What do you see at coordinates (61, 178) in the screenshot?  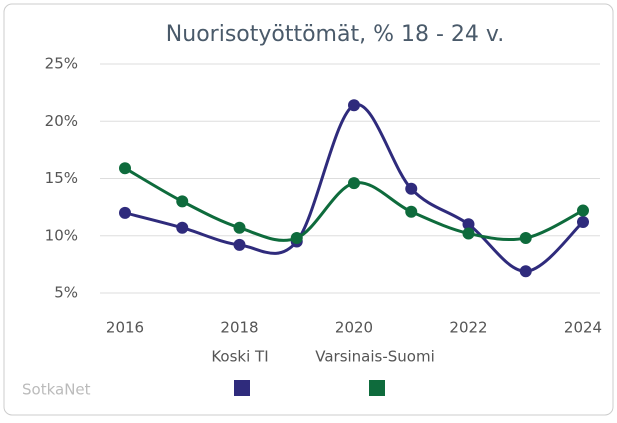 I see `y-tick-label: 15%` at bounding box center [61, 178].